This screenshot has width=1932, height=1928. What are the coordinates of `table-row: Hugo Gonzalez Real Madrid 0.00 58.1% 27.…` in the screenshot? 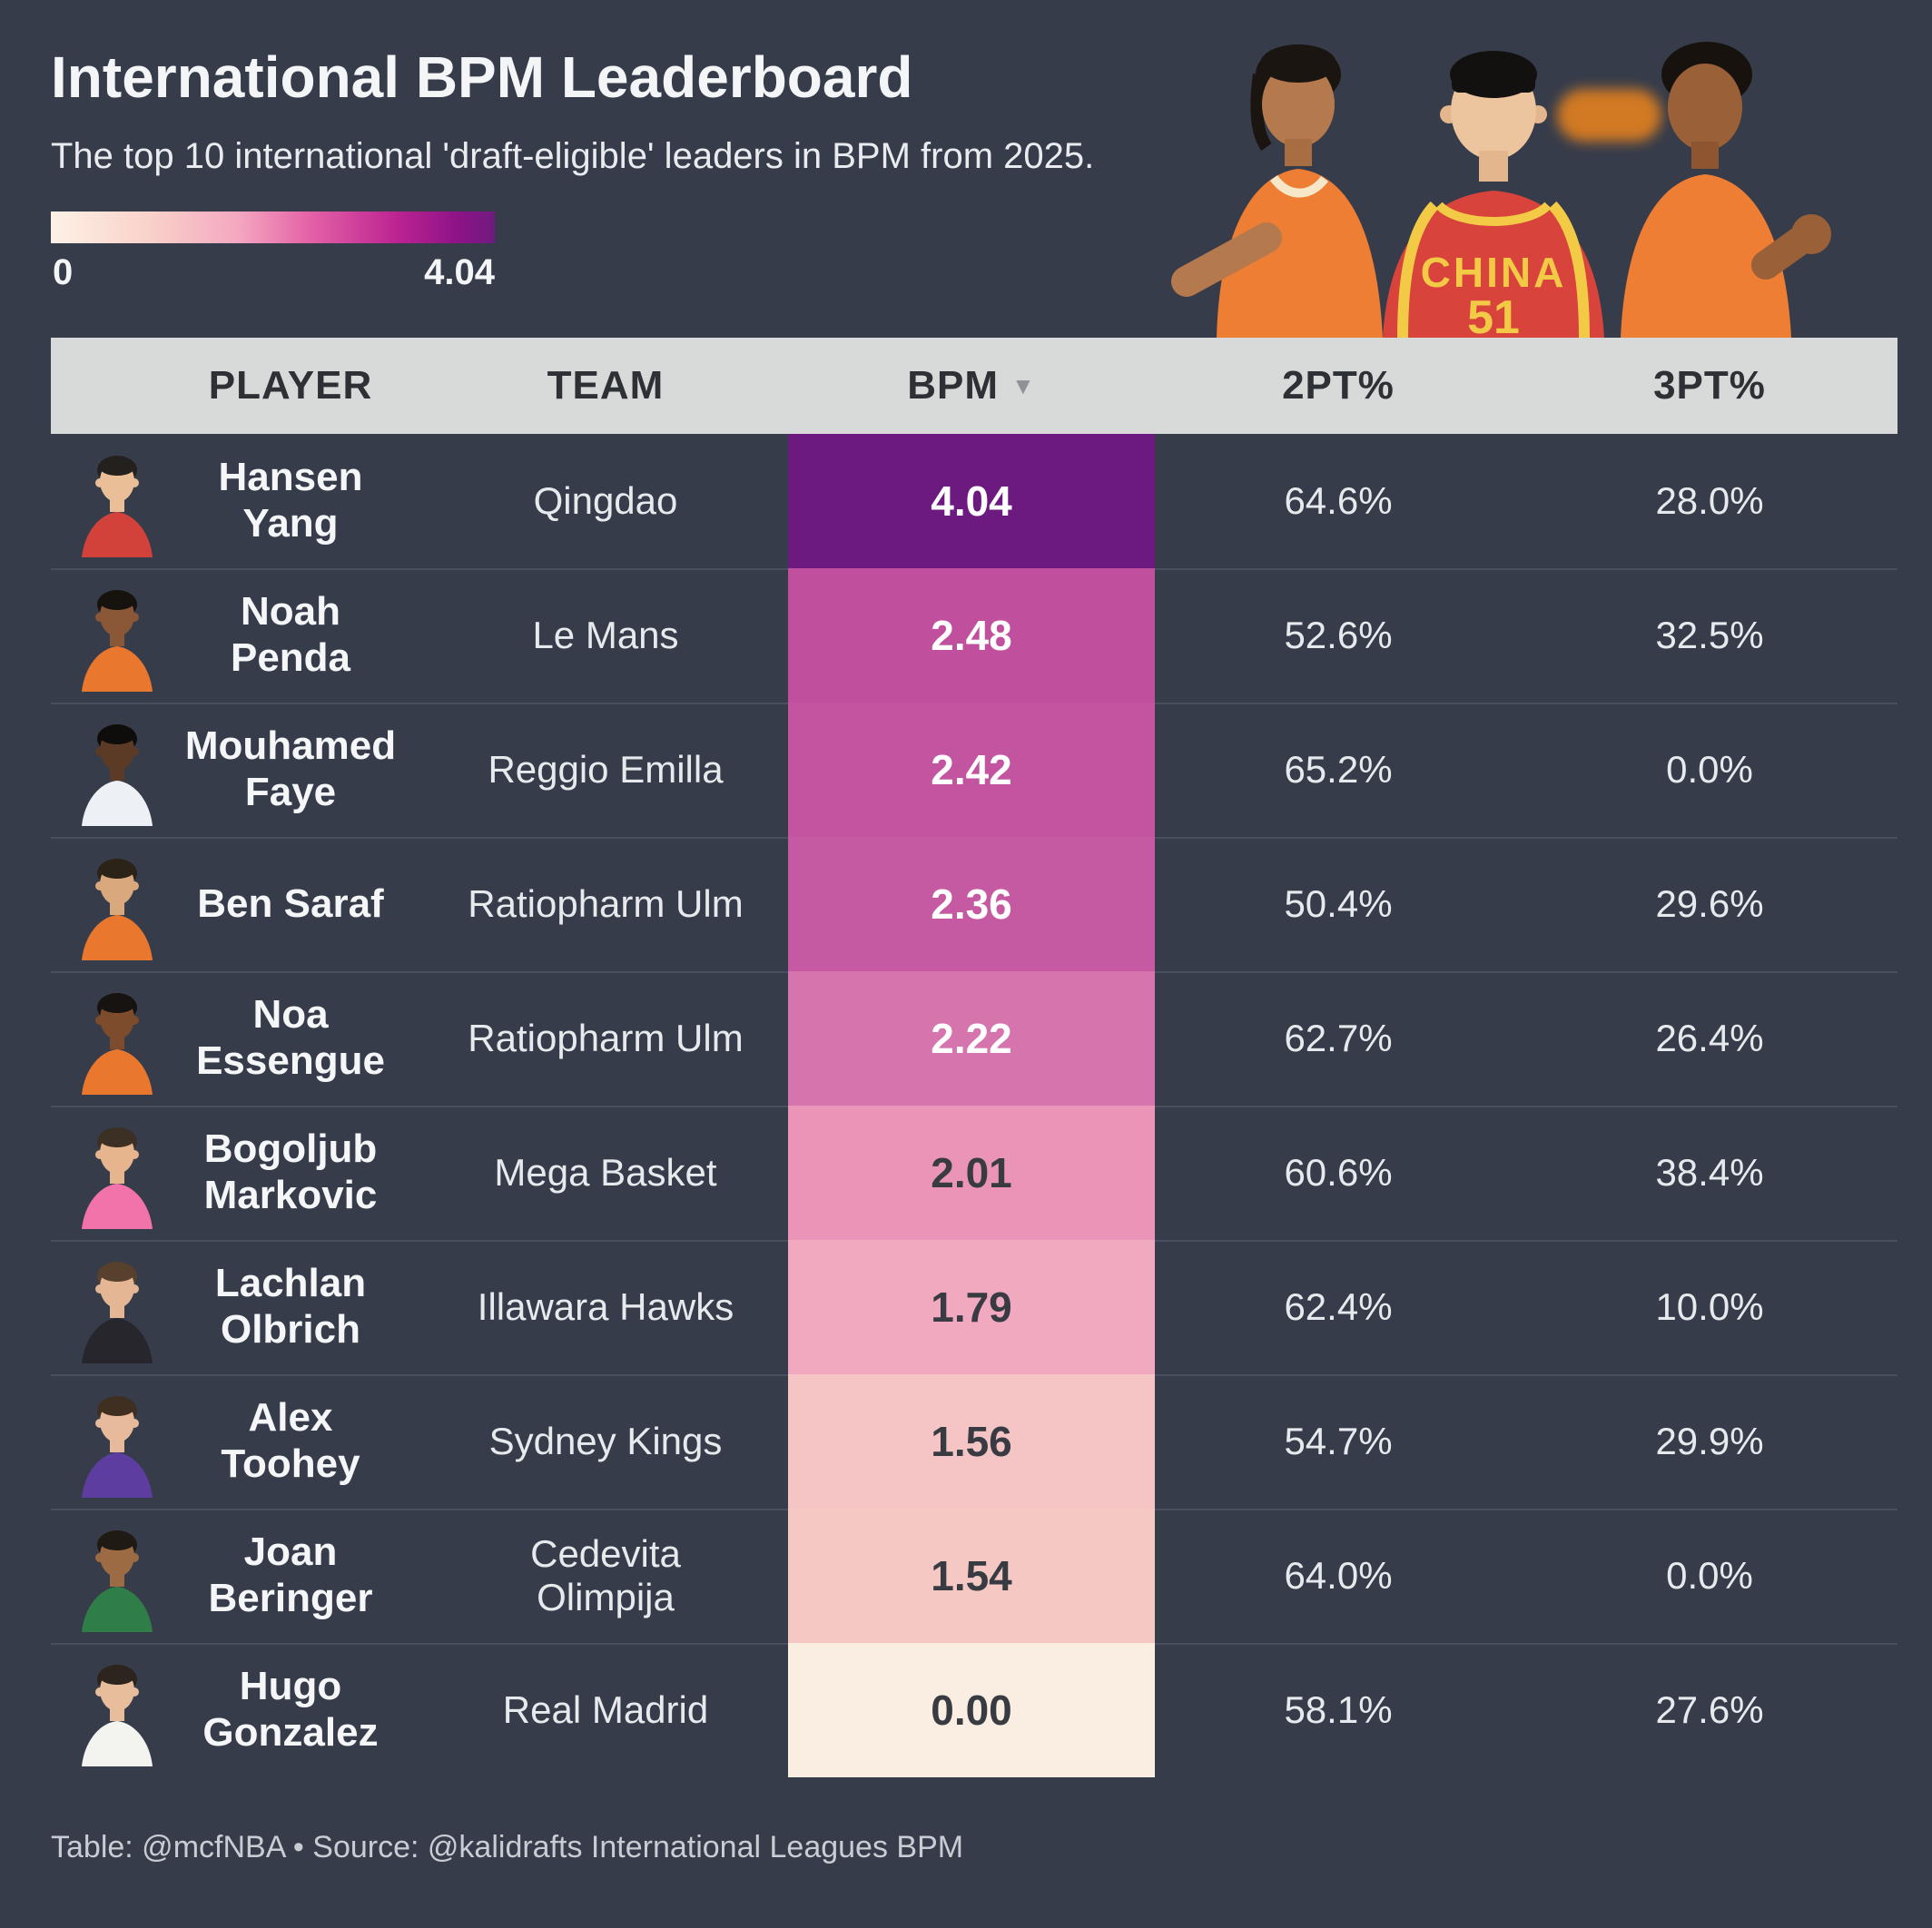 It's located at (966, 1710).